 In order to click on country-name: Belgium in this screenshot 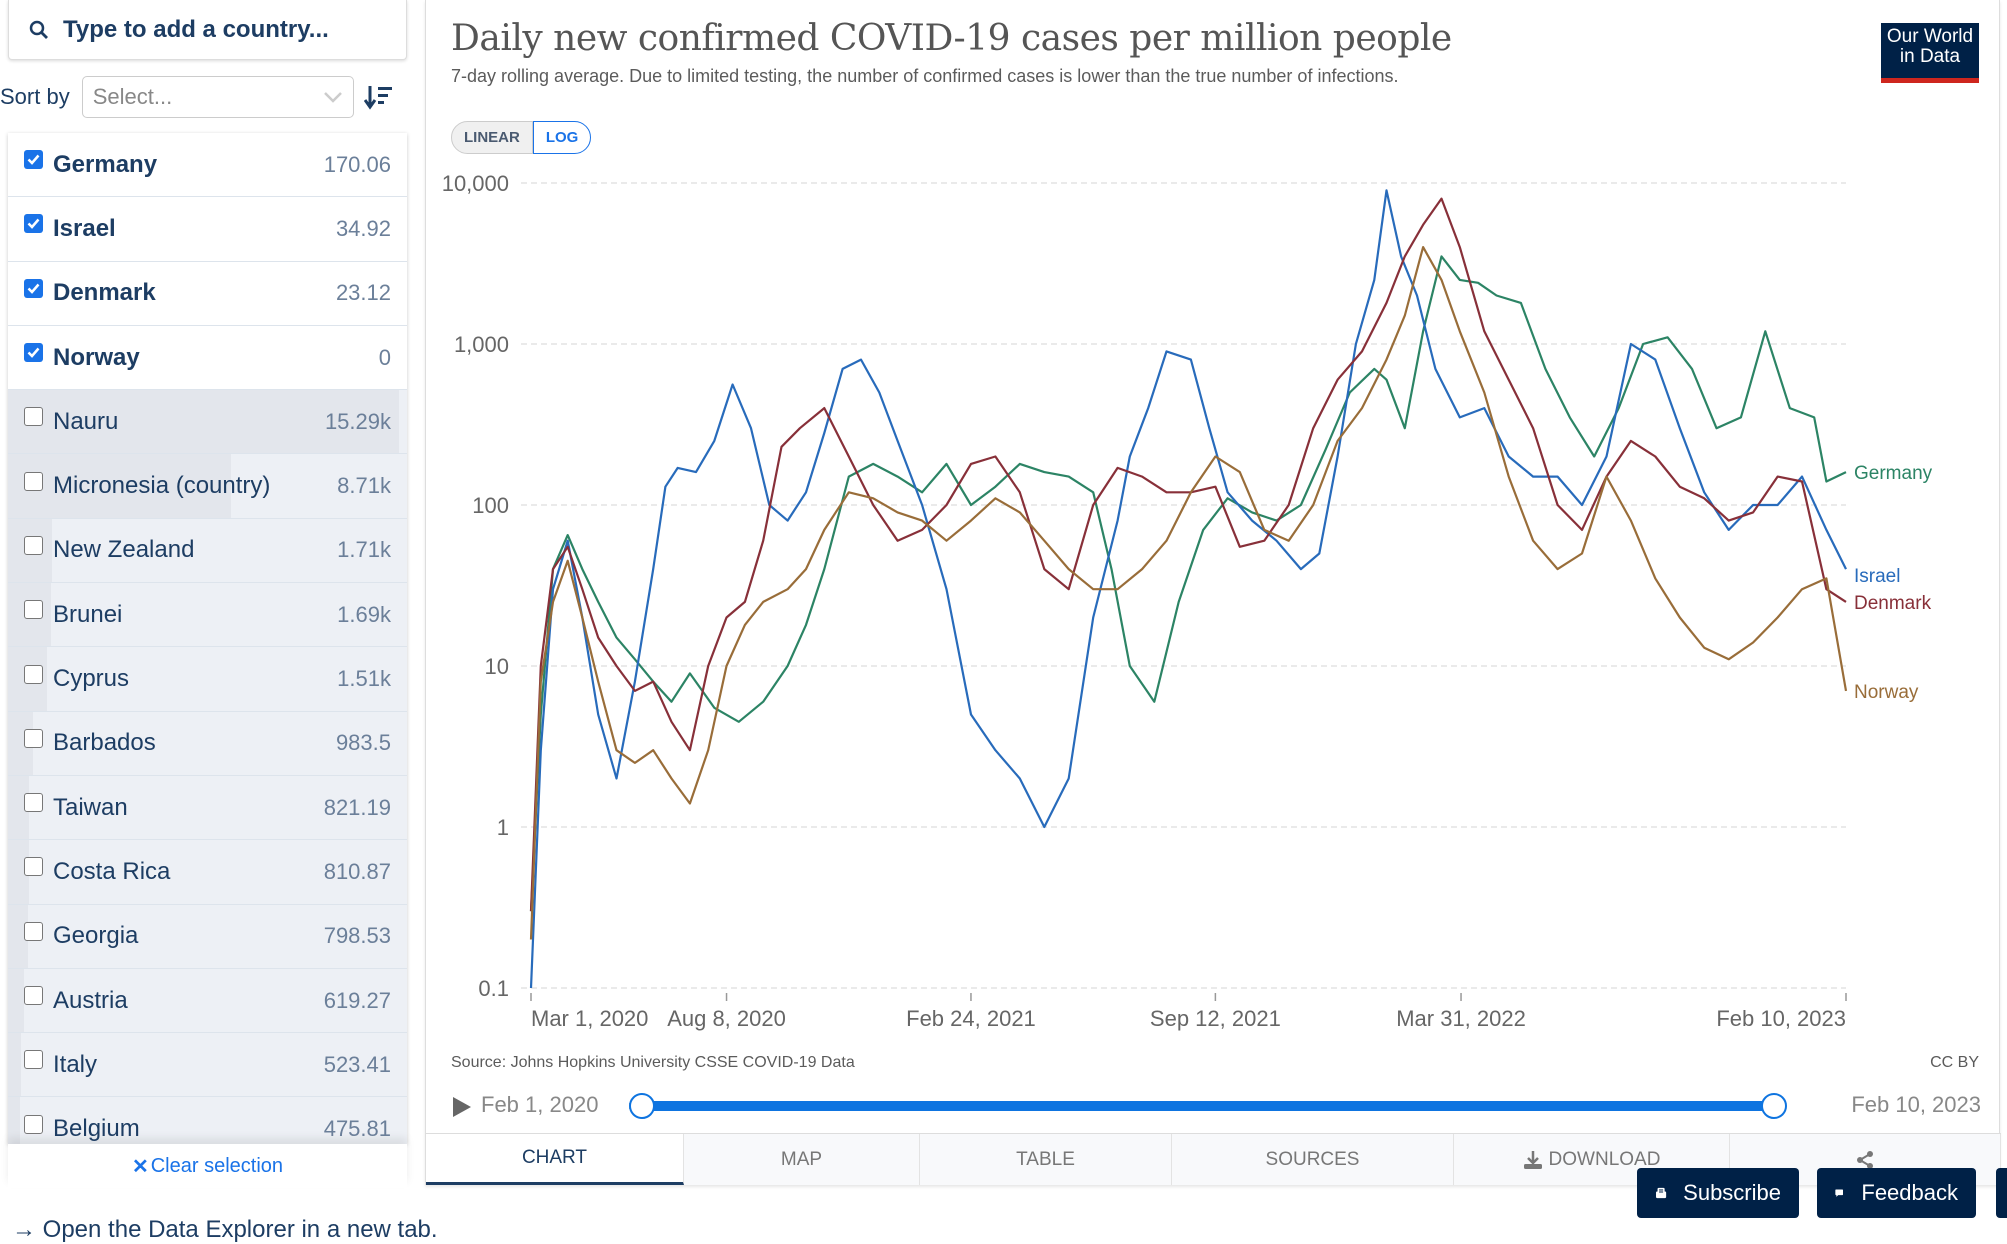, I will do `click(96, 1129)`.